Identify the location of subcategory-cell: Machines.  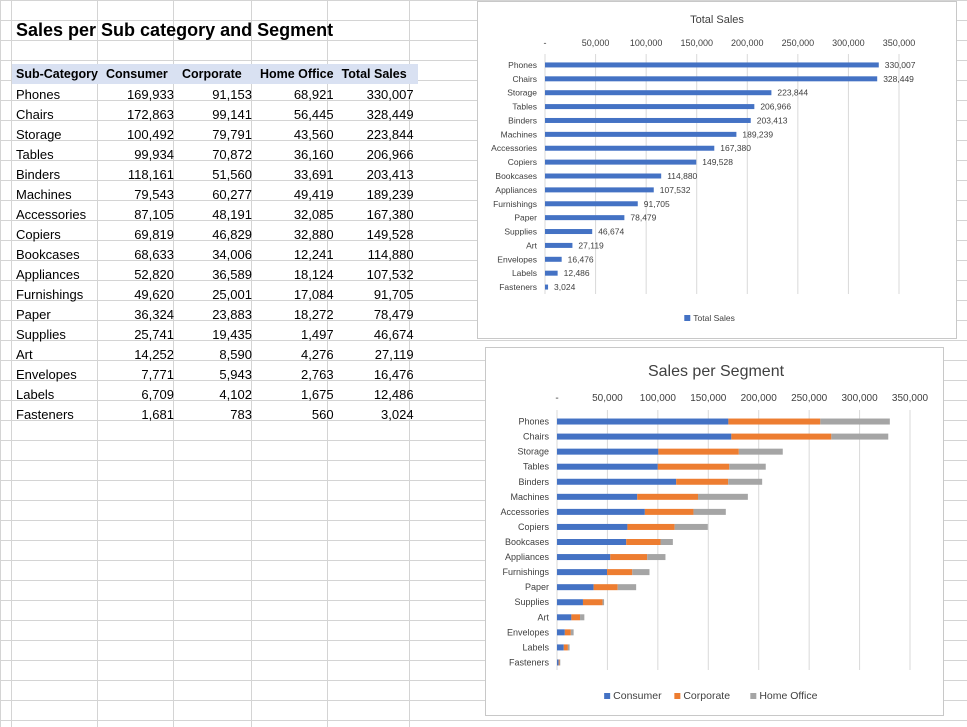
(44, 194).